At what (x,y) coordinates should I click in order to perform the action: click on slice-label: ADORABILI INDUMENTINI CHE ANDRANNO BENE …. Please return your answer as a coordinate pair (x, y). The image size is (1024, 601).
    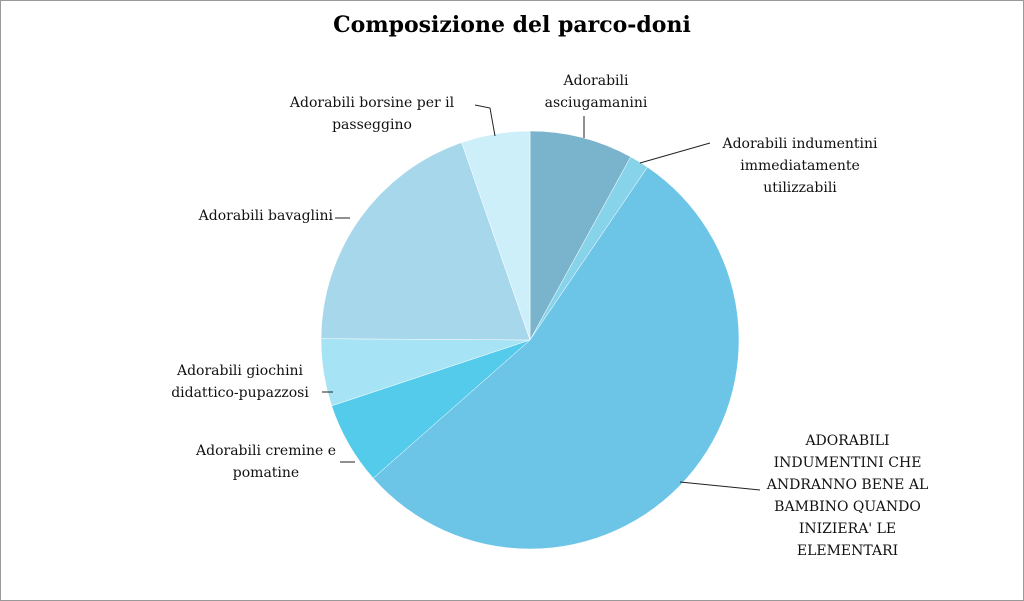
    Looking at the image, I should click on (847, 496).